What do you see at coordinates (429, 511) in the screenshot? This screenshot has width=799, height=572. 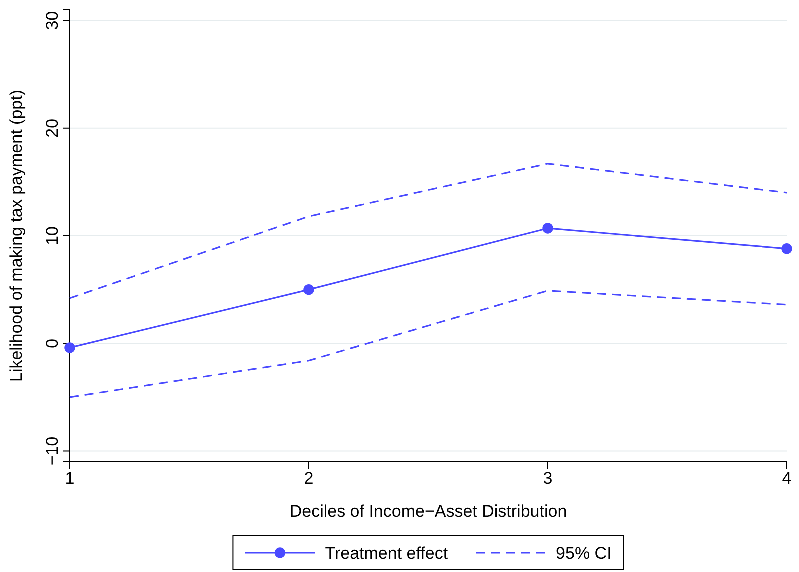 I see `x-axis-title: Deciles of Income−Asset Distribution` at bounding box center [429, 511].